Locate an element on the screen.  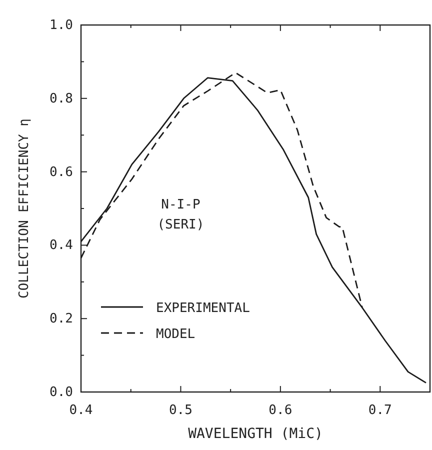
y-tick-label: 0.2 is located at coordinates (61, 319).